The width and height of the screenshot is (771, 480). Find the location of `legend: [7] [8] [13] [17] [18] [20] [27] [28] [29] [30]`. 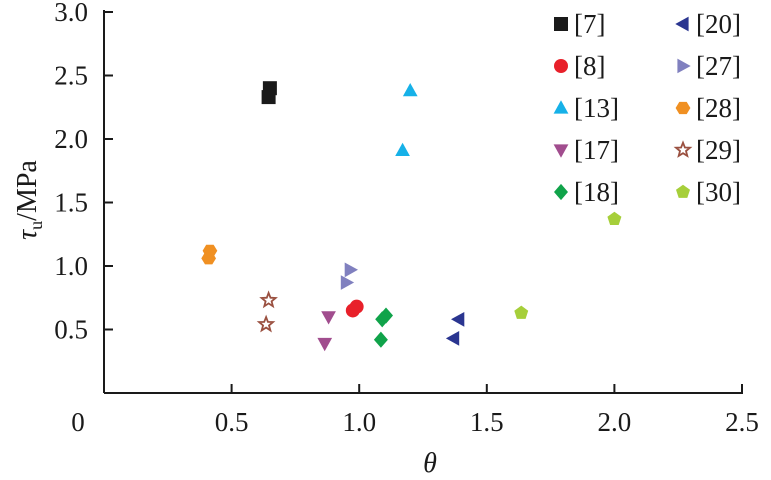

legend: [7] [8] [13] [17] [18] [20] [27] [28] [29] [30] is located at coordinates (647, 108).